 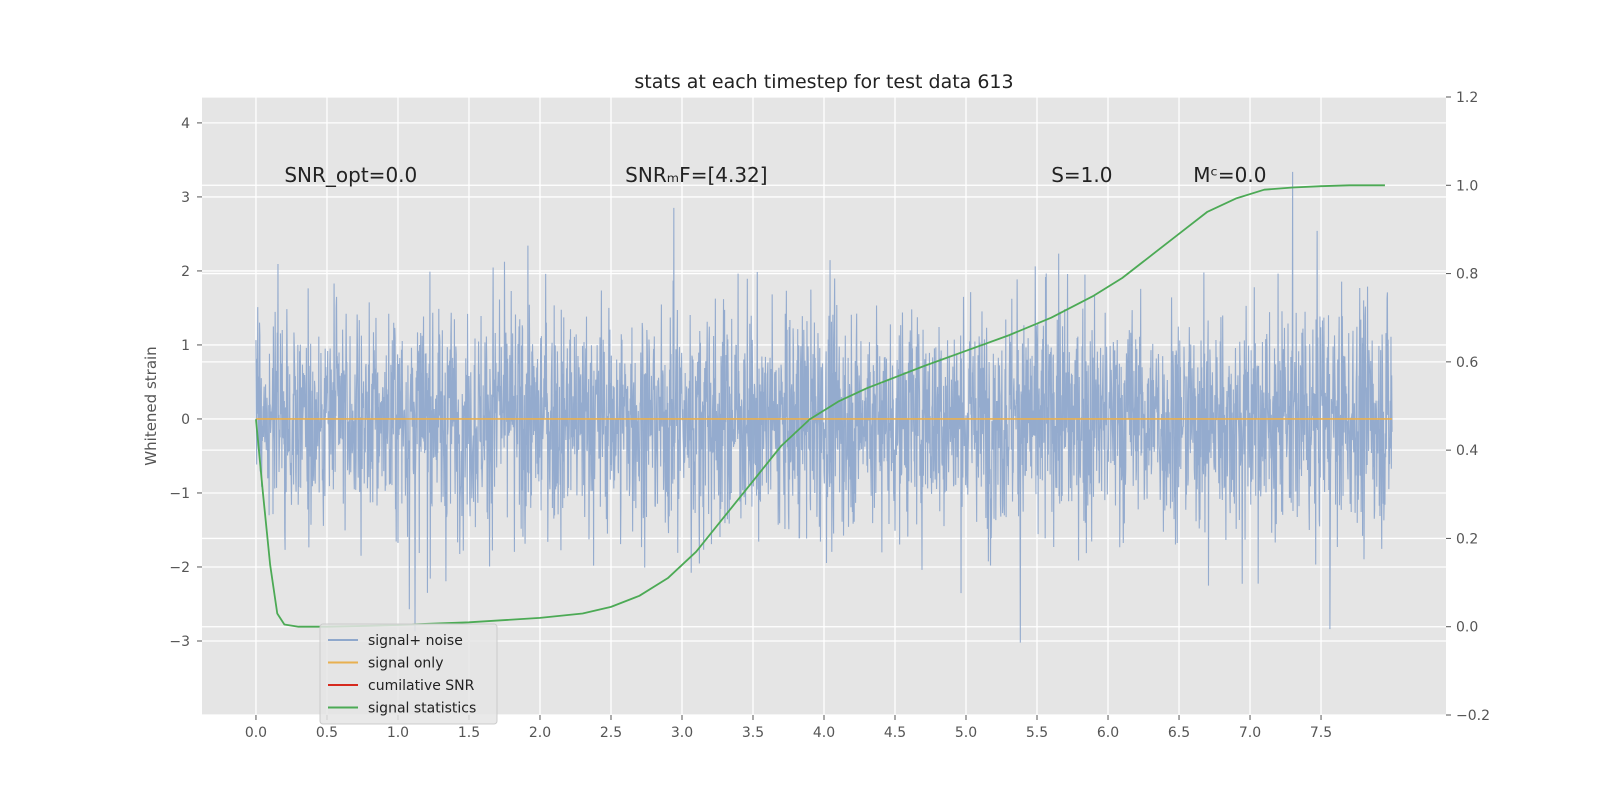 What do you see at coordinates (151, 405) in the screenshot?
I see `y-axis-label: Whitened strain` at bounding box center [151, 405].